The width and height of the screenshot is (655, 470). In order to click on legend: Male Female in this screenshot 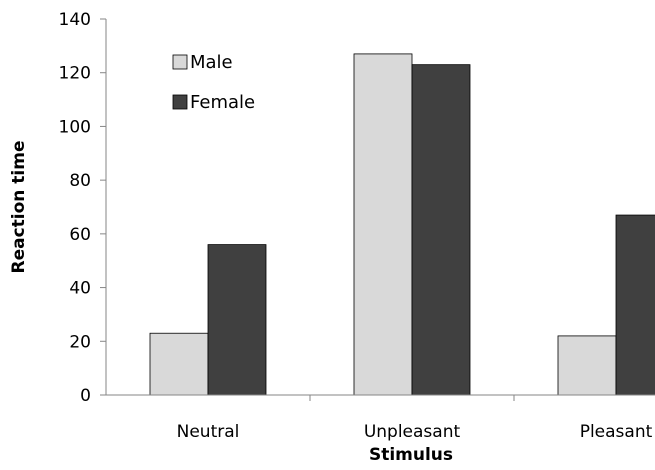, I will do `click(213, 82)`.